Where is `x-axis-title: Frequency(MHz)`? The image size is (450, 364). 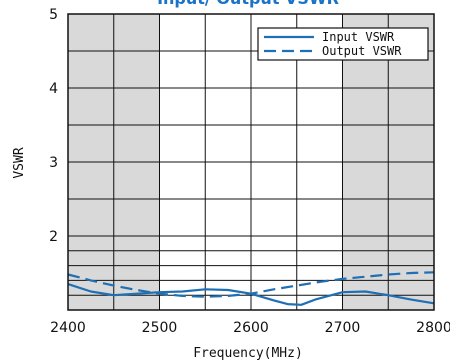 x-axis-title: Frequency(MHz) is located at coordinates (248, 353).